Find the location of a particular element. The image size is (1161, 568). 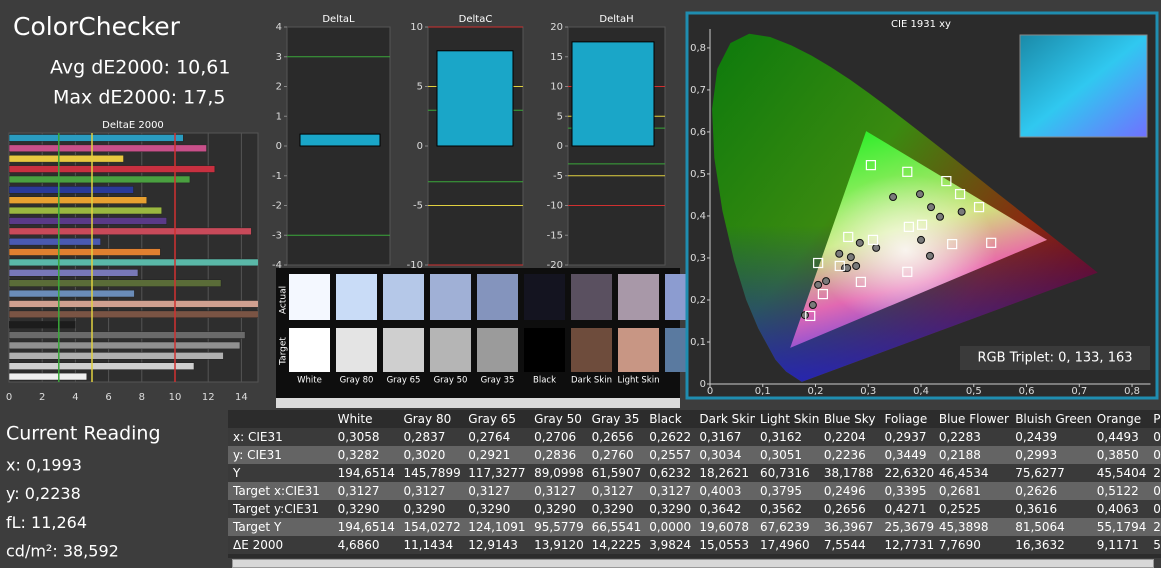

actual-swatch is located at coordinates (591, 297).